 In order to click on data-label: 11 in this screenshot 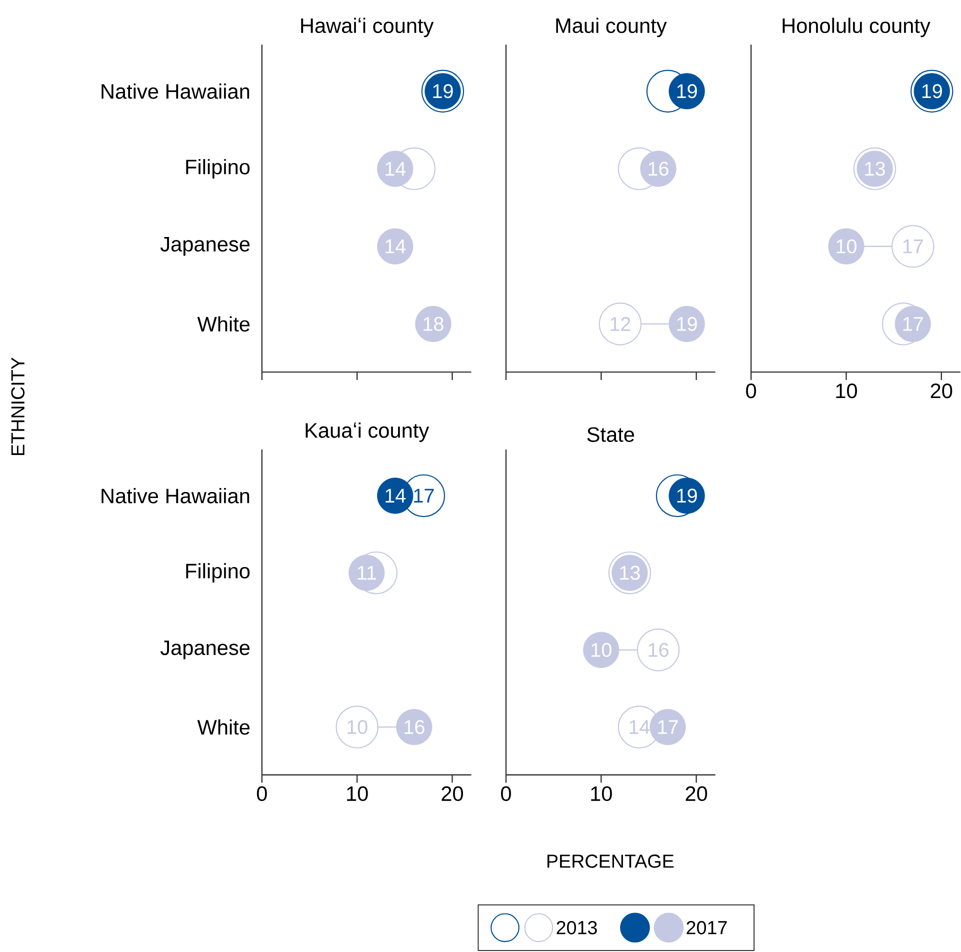, I will do `click(367, 573)`.